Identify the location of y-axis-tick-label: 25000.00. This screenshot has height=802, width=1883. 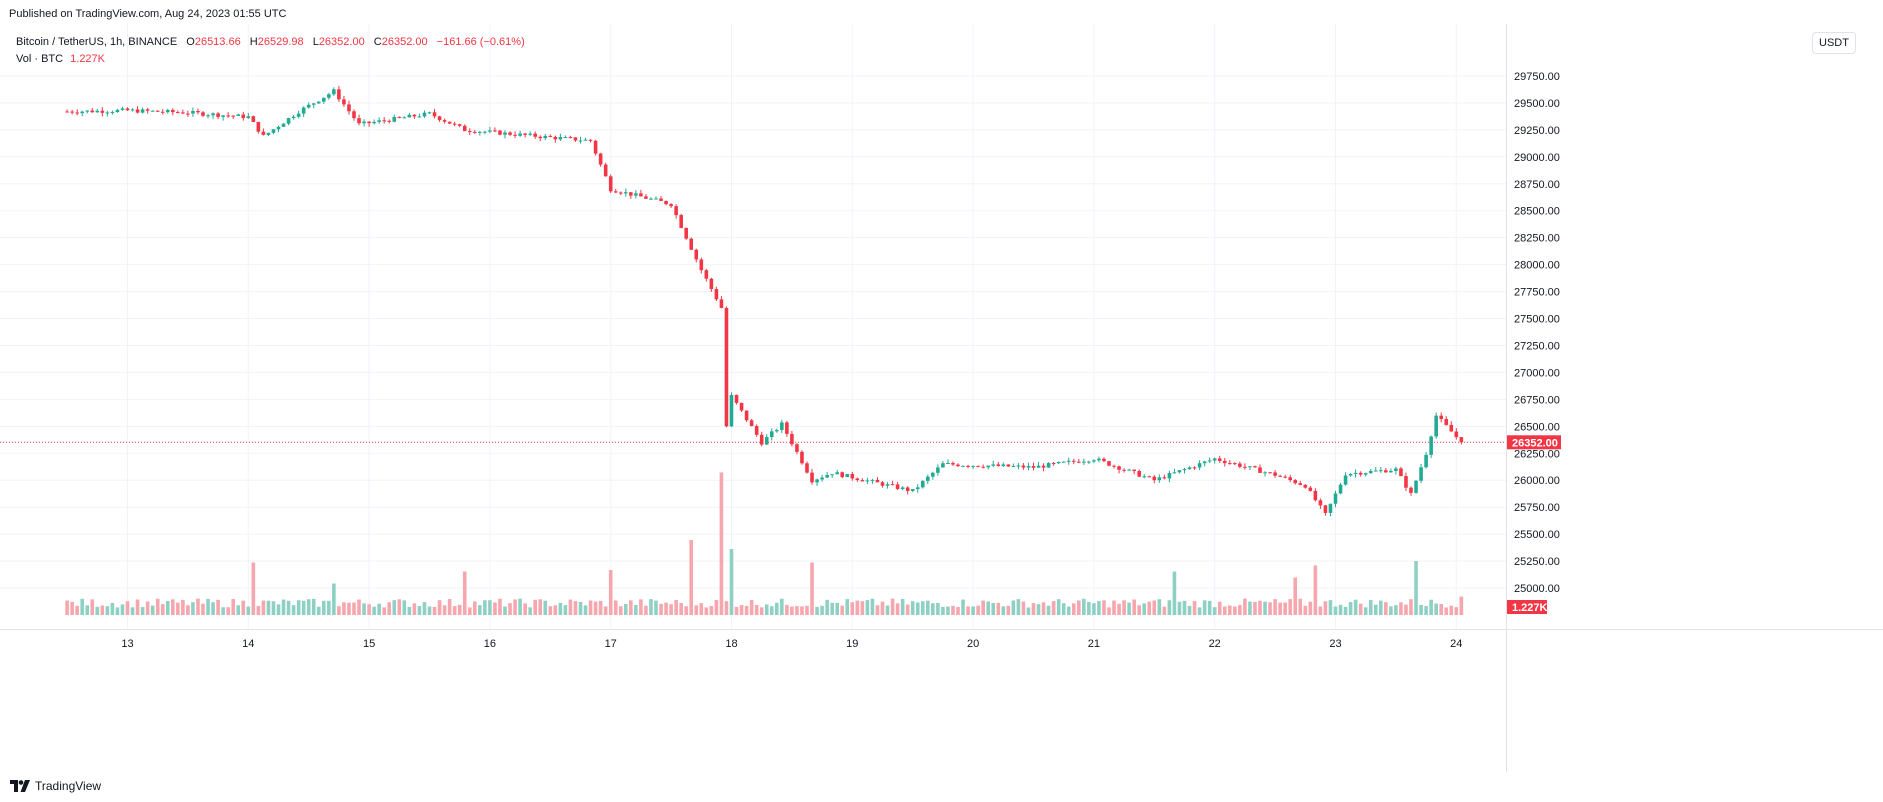
(1537, 589).